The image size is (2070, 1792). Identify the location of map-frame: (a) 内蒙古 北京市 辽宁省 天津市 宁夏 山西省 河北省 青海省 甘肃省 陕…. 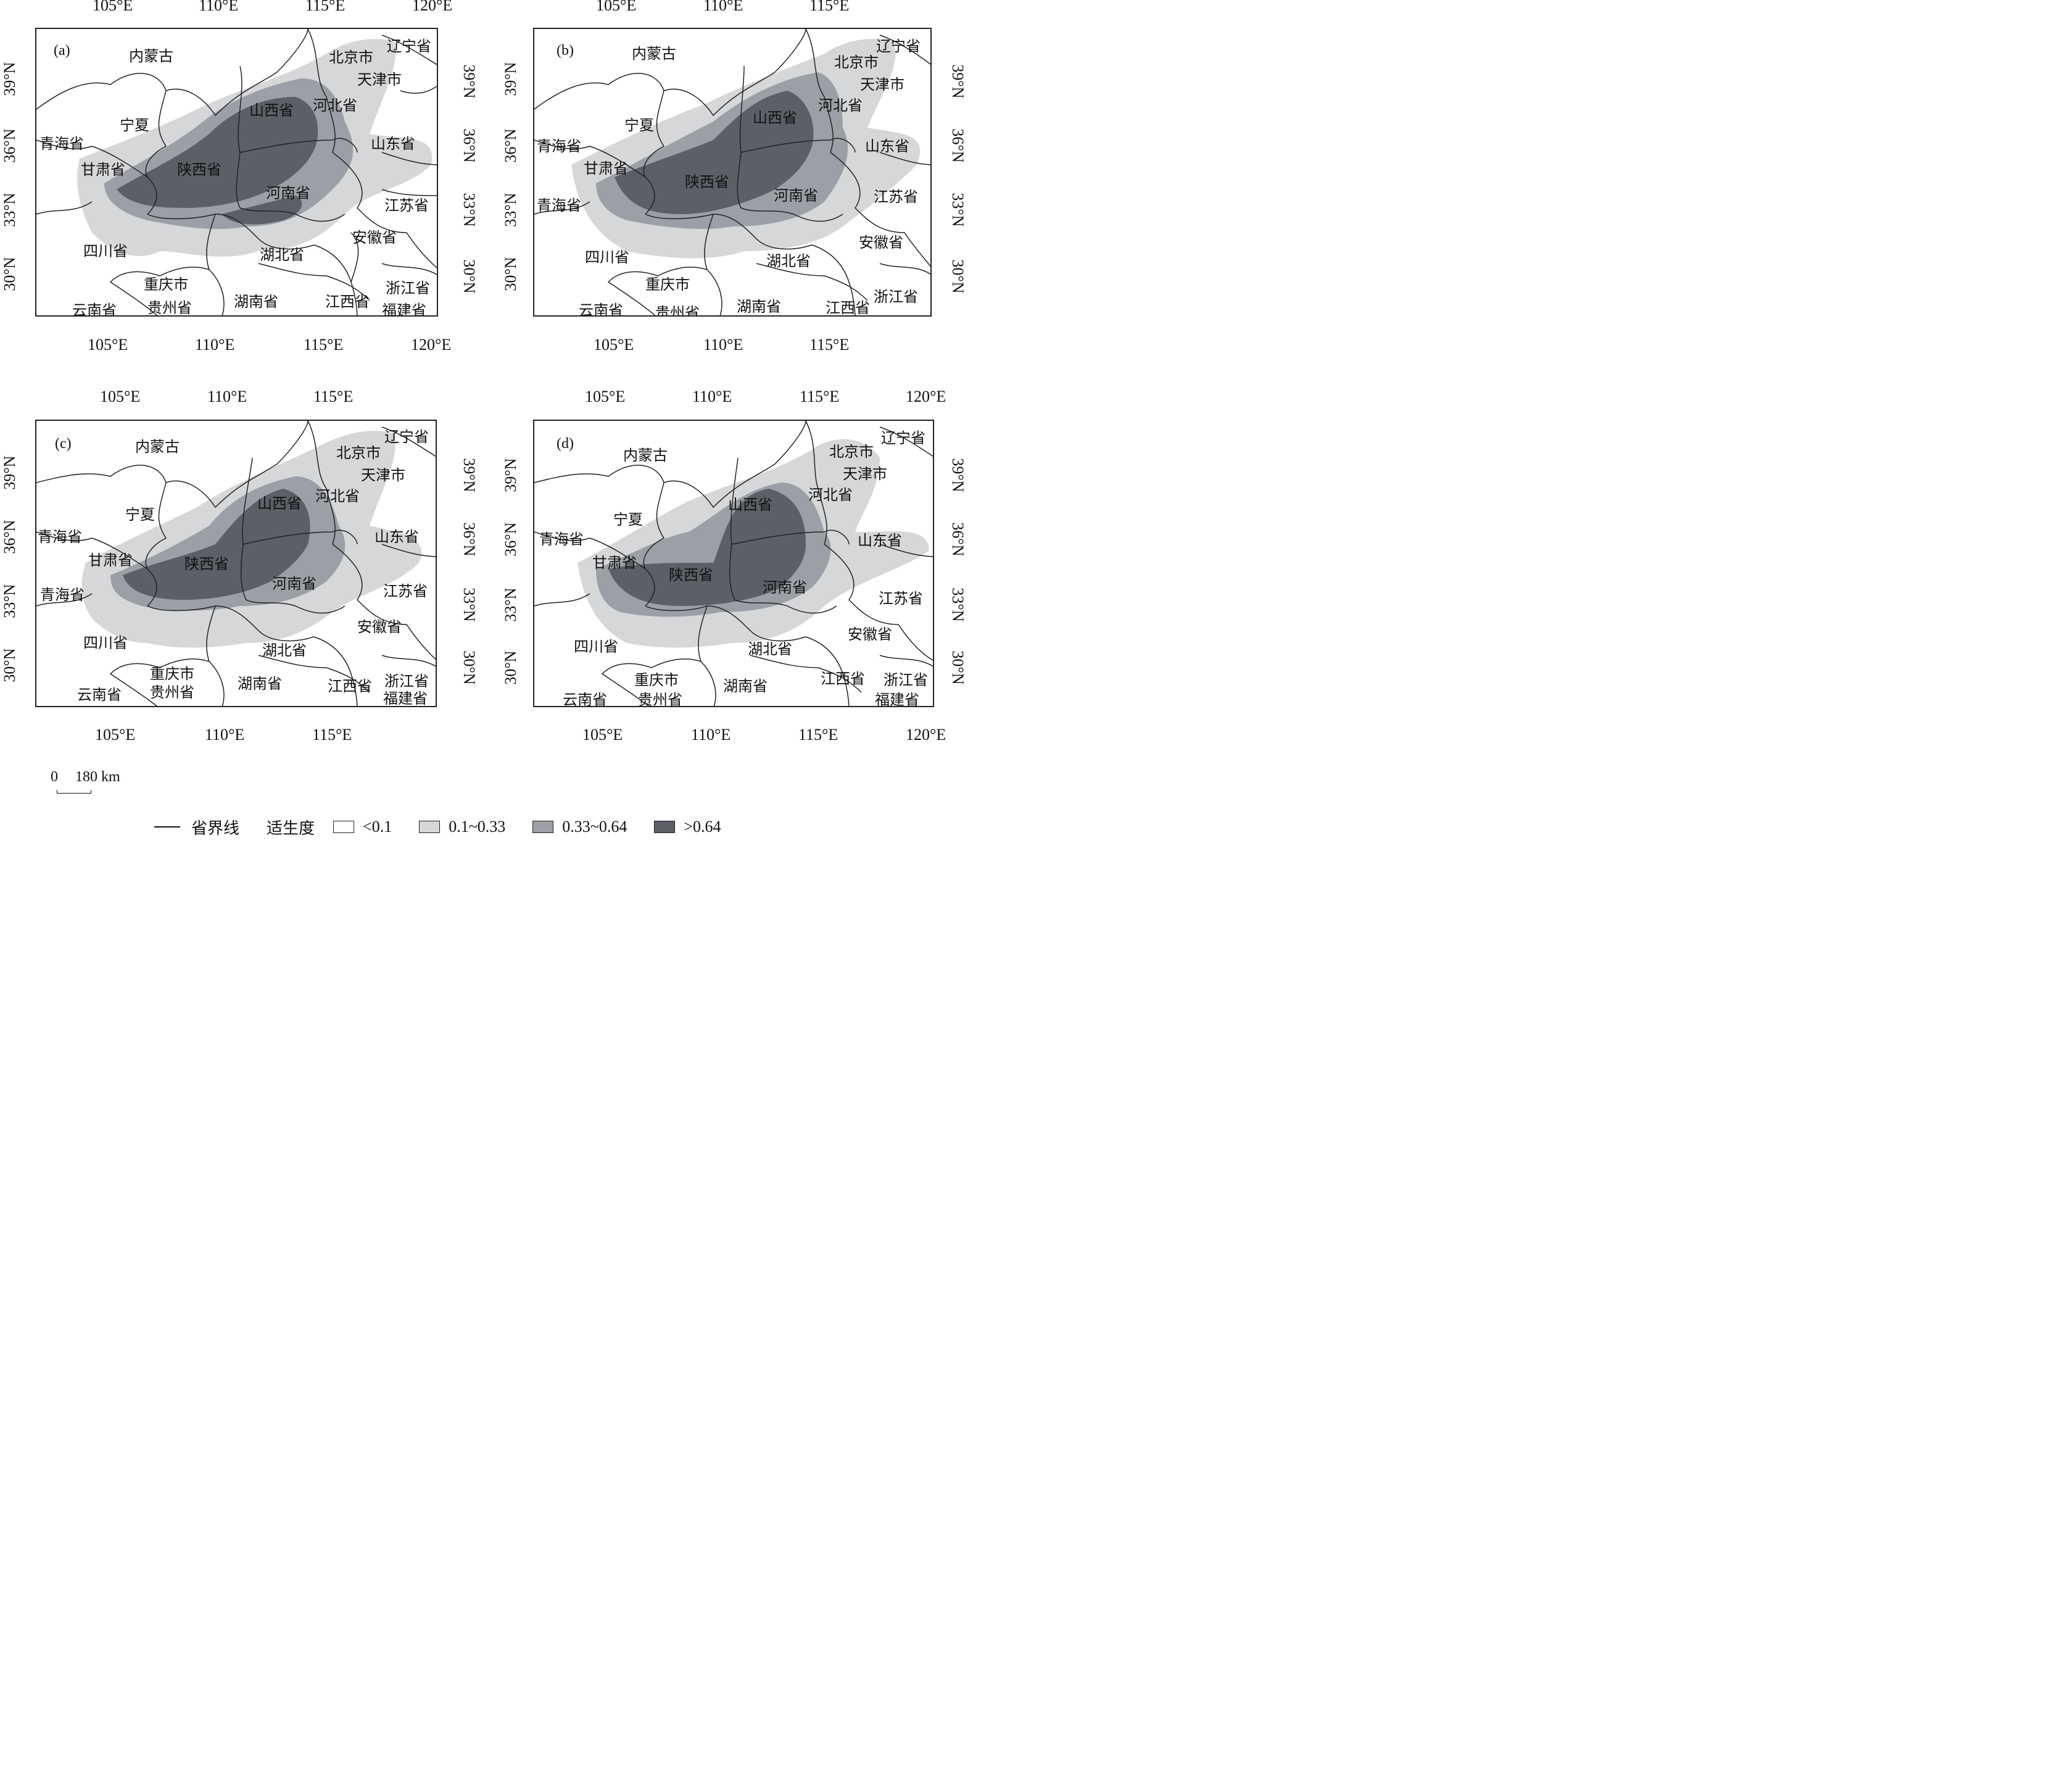
(237, 172).